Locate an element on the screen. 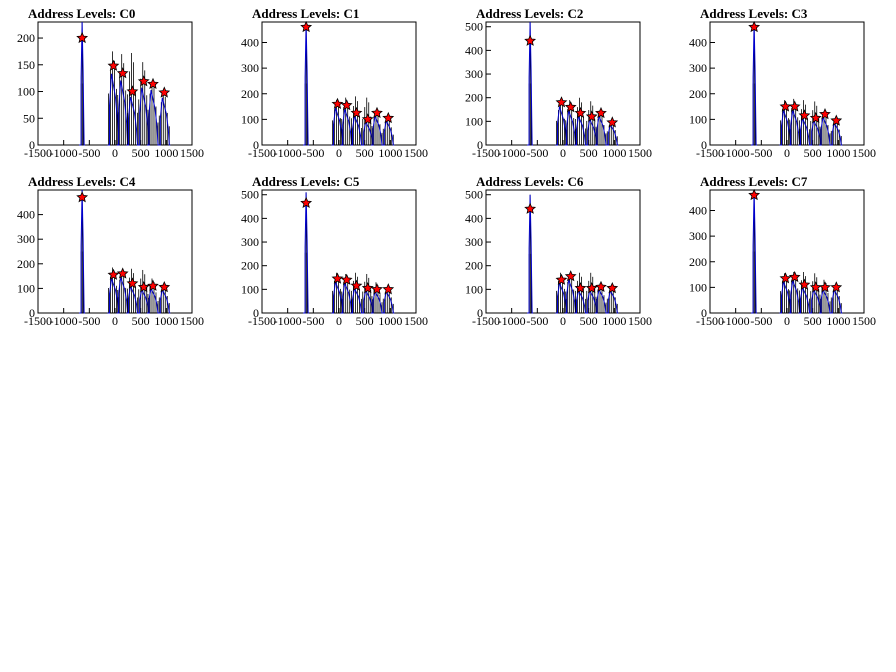  y-tick-label: 50 is located at coordinates (29, 118).